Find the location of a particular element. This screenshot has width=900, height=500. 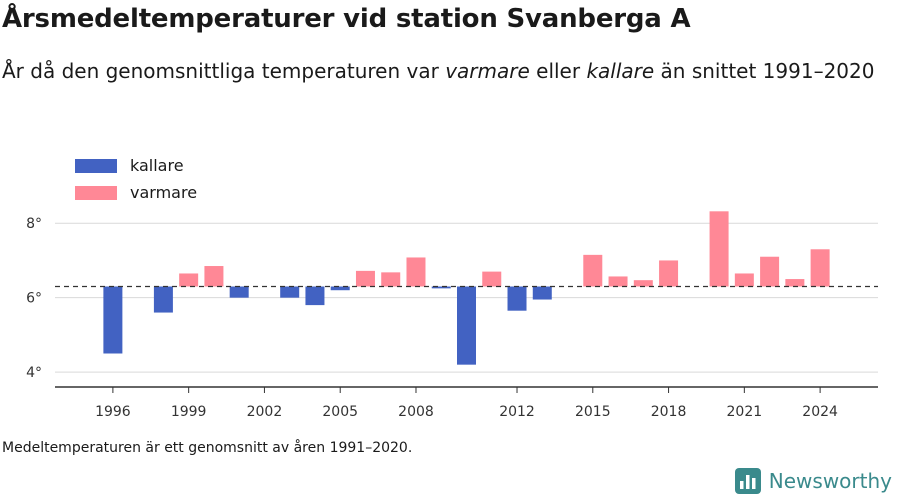

subtitle-warm-word: varmare is located at coordinates (487, 71).